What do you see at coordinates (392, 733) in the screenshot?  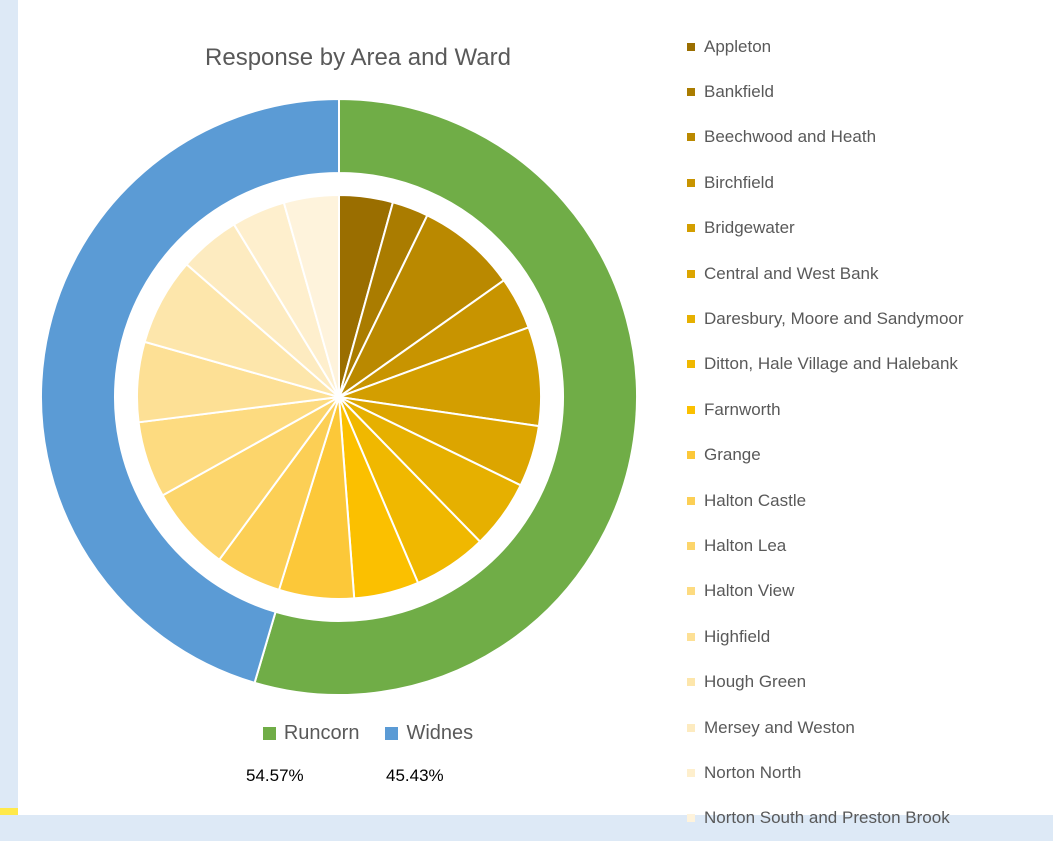 I see `widnes-swatch` at bounding box center [392, 733].